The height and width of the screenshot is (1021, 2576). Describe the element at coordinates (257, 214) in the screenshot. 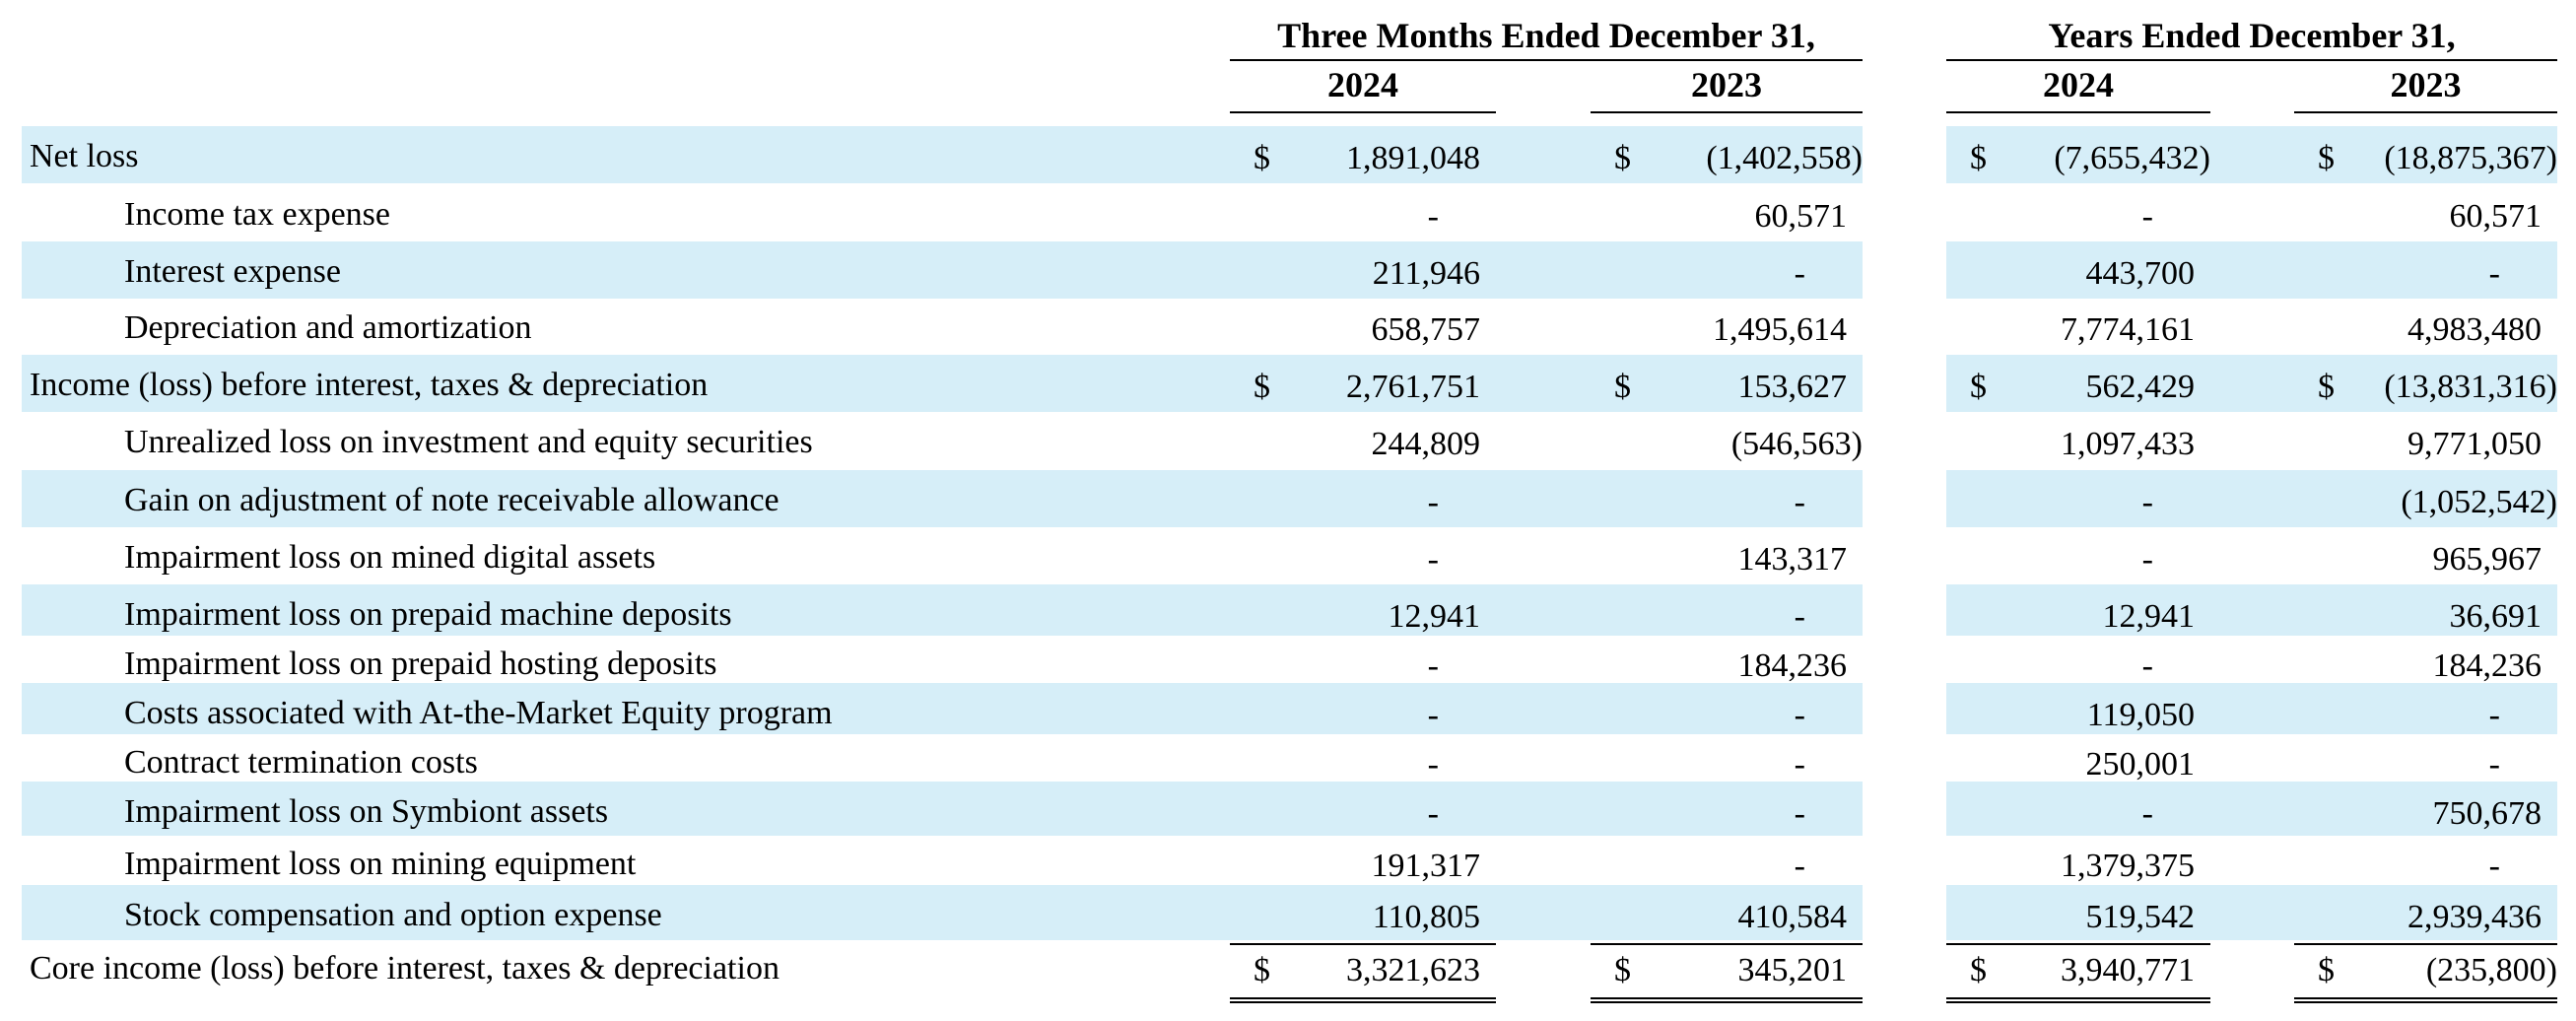

I see `row-label: Income tax expense` at that location.